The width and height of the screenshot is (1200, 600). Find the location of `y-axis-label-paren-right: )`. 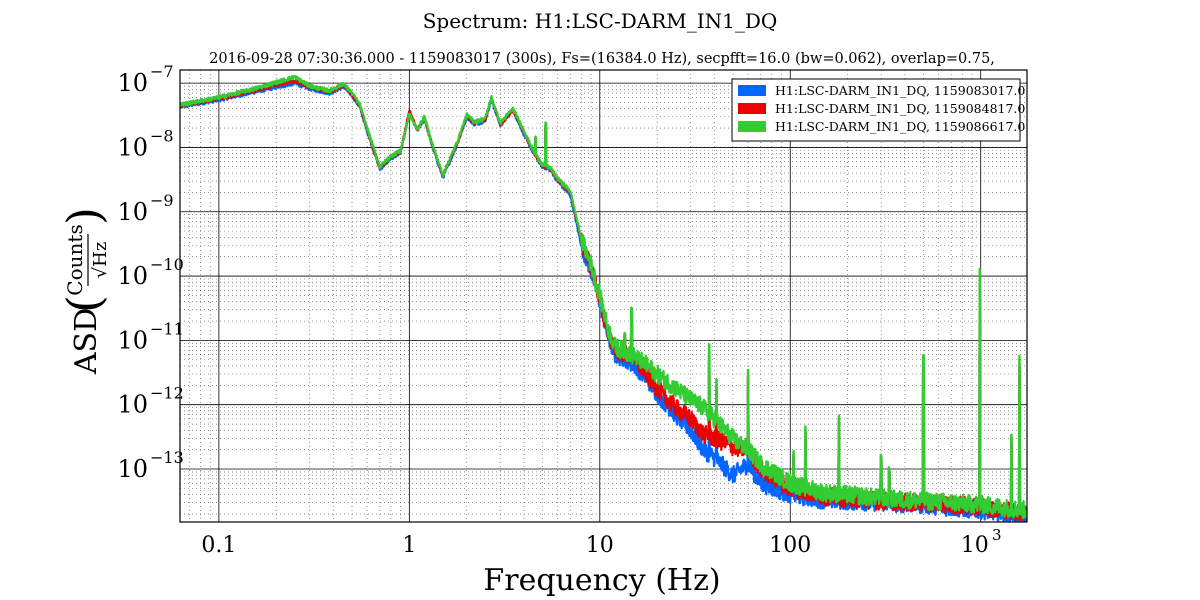

y-axis-label-paren-right: ) is located at coordinates (84, 216).